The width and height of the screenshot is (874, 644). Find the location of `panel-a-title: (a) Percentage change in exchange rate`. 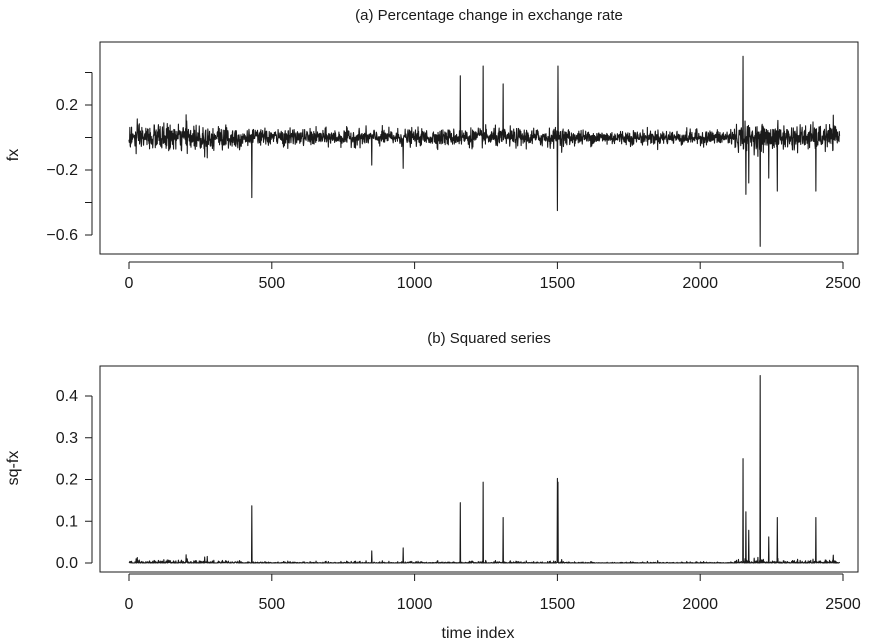

panel-a-title: (a) Percentage change in exchange rate is located at coordinates (489, 15).